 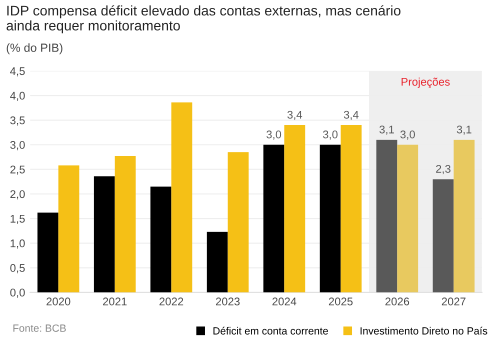 What do you see at coordinates (426, 83) in the screenshot?
I see `band-label: Projeções` at bounding box center [426, 83].